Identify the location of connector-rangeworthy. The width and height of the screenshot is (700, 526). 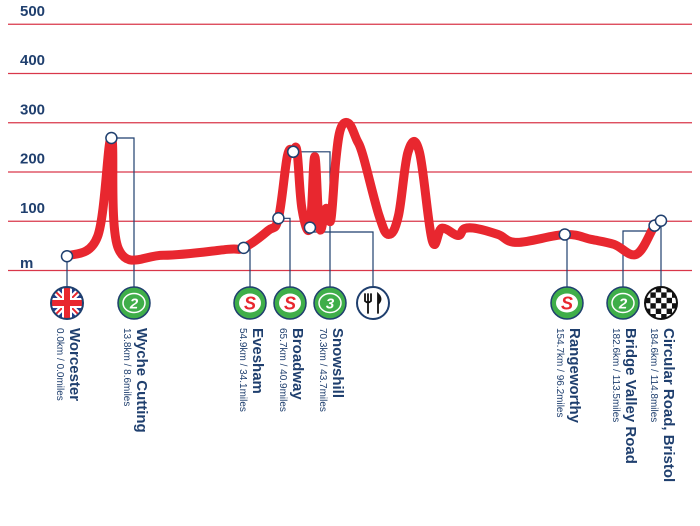
(566, 260).